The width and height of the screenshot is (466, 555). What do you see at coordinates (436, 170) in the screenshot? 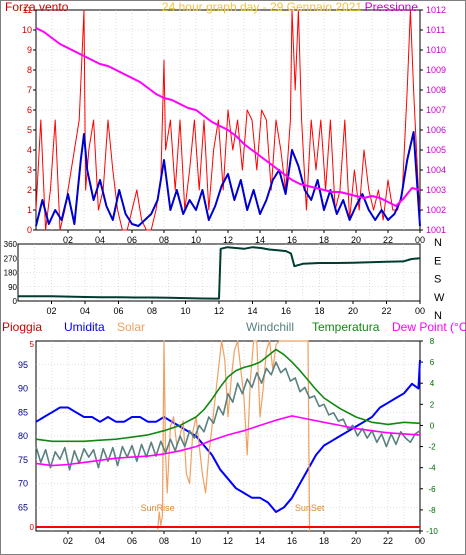
I see `pressure-tick-label: 1004` at bounding box center [436, 170].